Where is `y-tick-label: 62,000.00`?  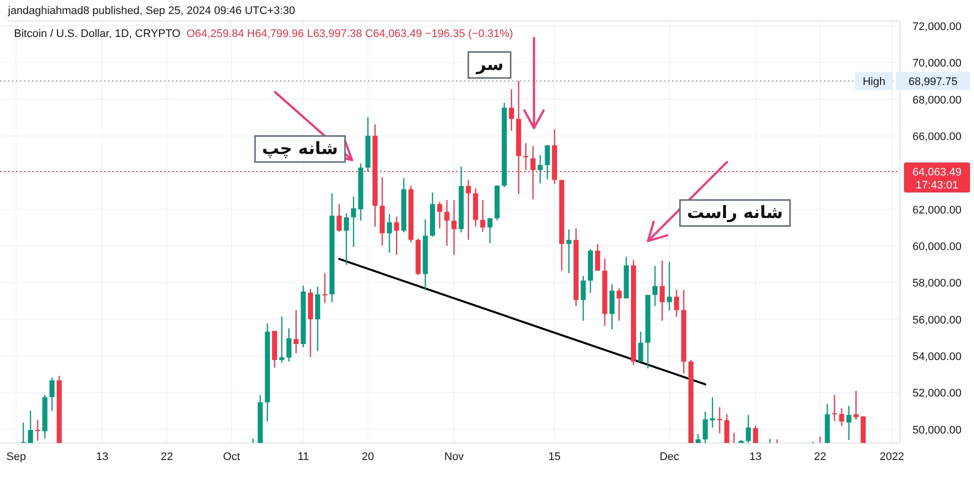
y-tick-label: 62,000.00 is located at coordinates (937, 210).